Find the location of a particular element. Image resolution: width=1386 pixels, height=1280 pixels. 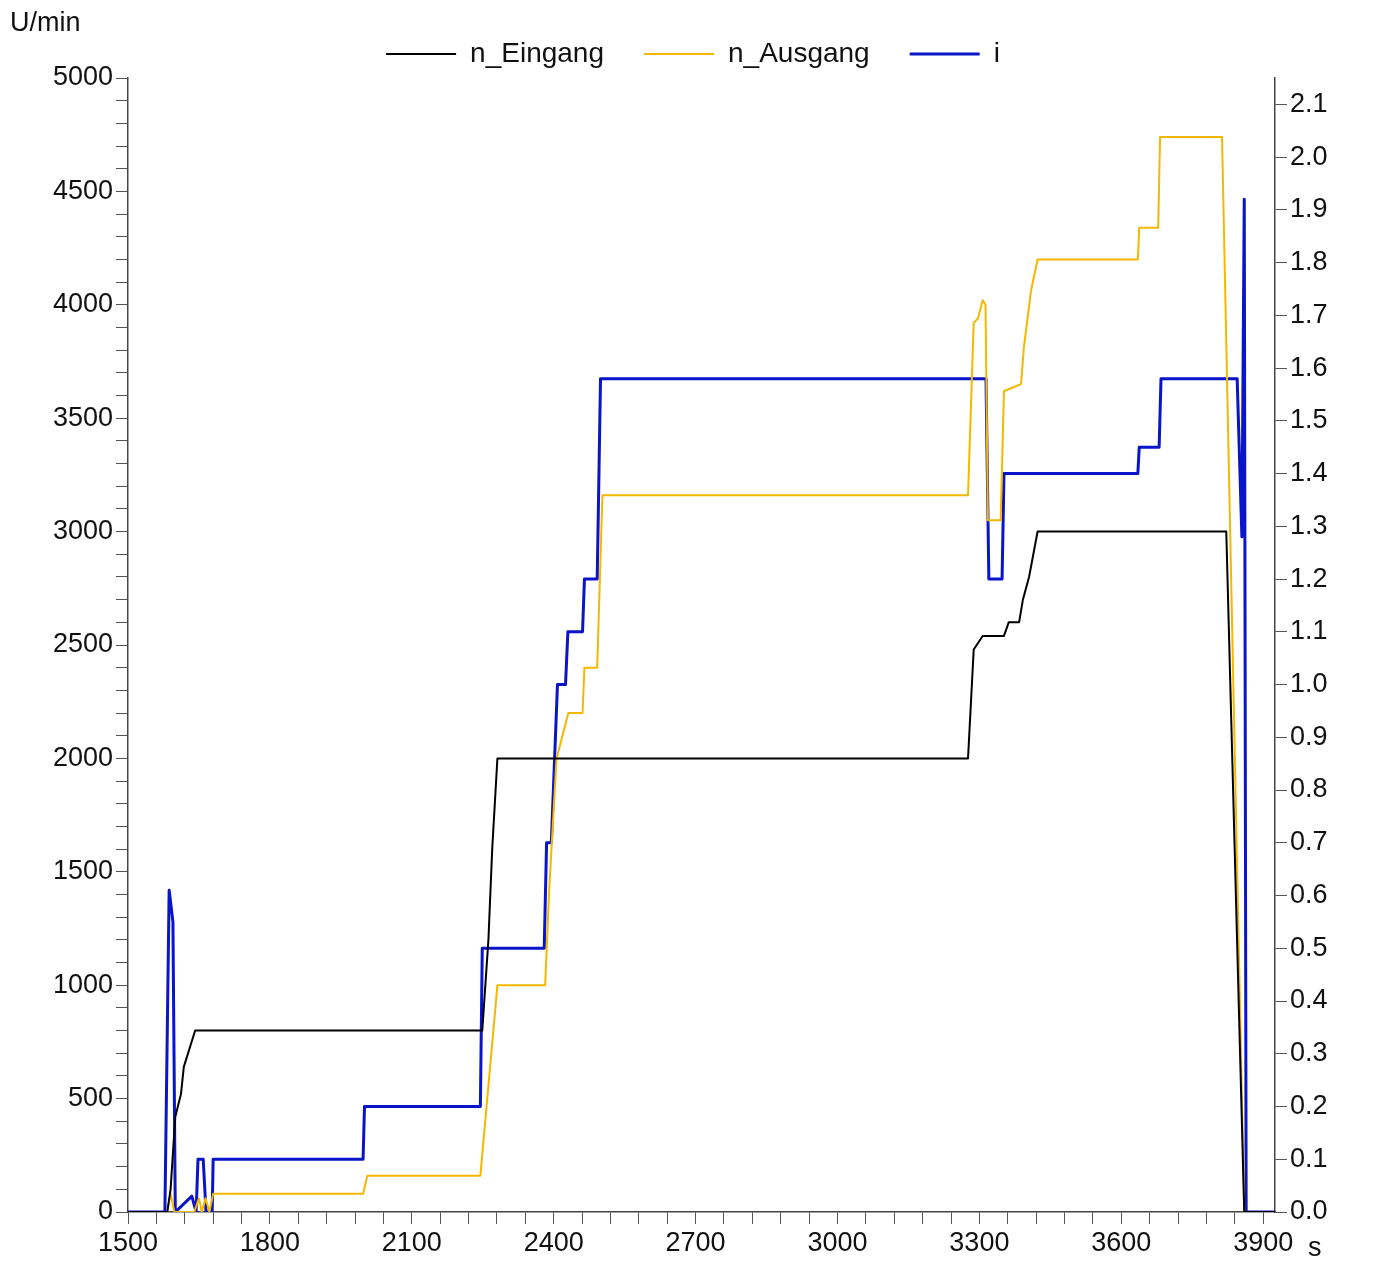

y-tick-label: 1500 is located at coordinates (82, 870).